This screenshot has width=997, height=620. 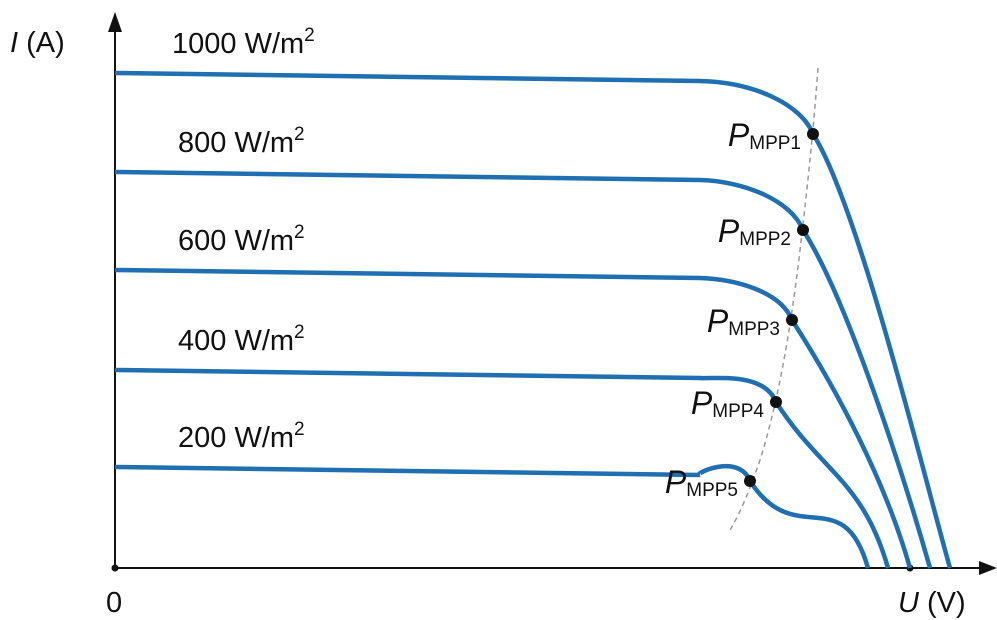 What do you see at coordinates (236, 438) in the screenshot?
I see `irradiance-value: 200 W/m` at bounding box center [236, 438].